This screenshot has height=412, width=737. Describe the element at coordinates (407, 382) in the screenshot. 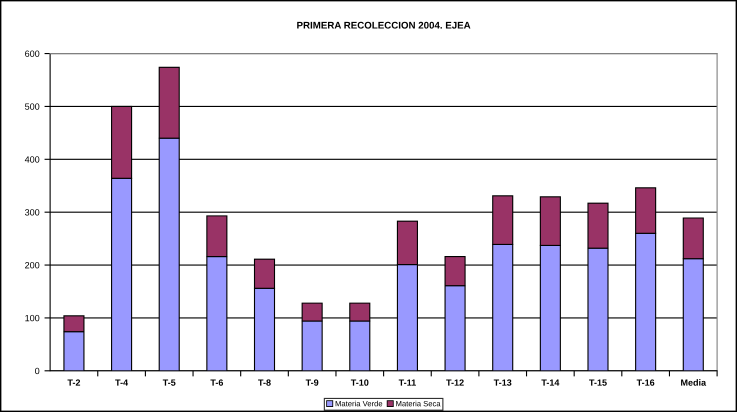

I see `x-tick-label: T-11` at that location.